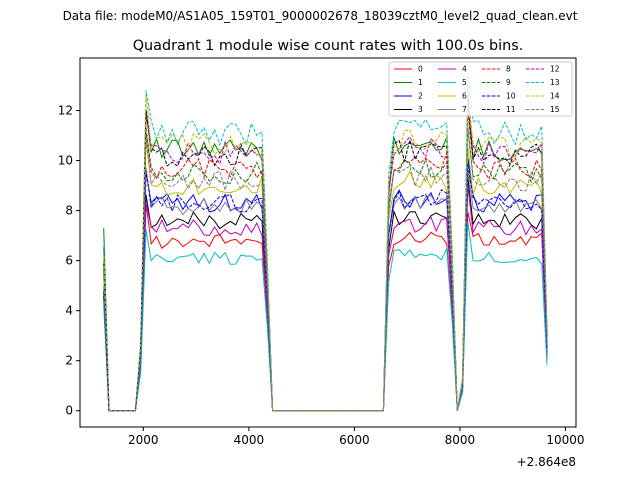 The image size is (640, 480). What do you see at coordinates (420, 96) in the screenshot?
I see `legend-label-2: 2` at bounding box center [420, 96].